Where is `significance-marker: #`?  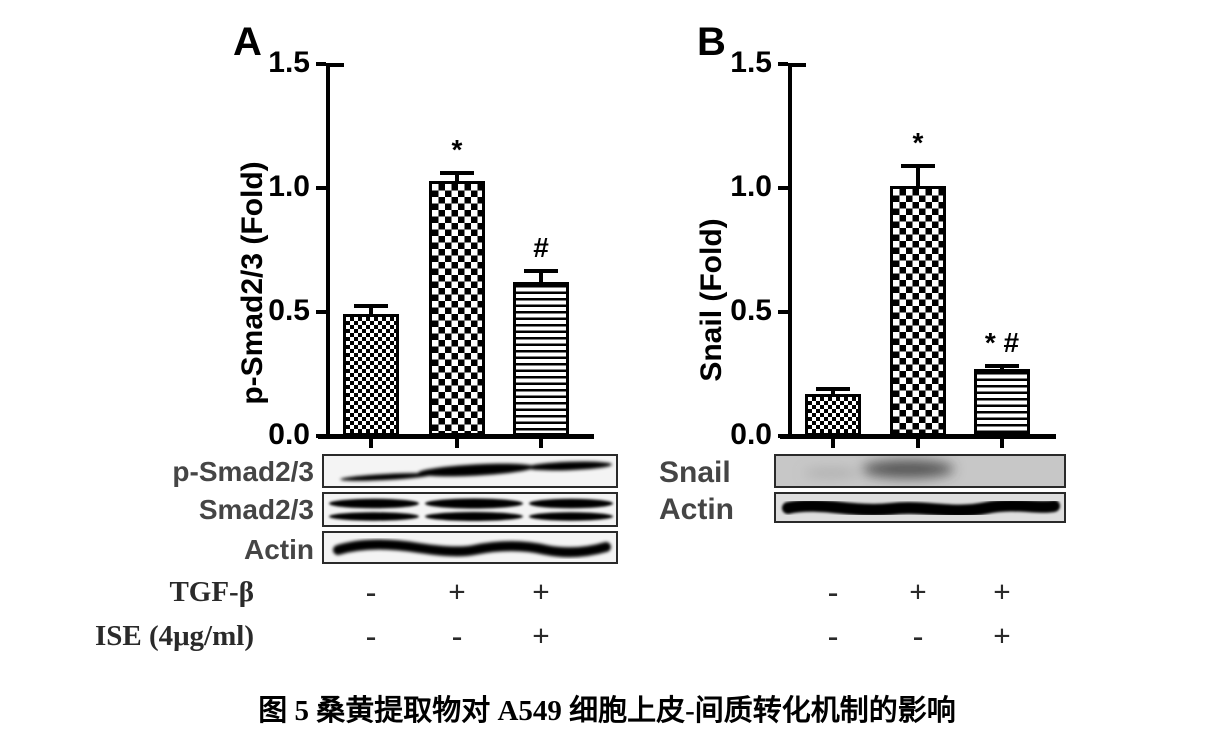
significance-marker: # is located at coordinates (541, 247).